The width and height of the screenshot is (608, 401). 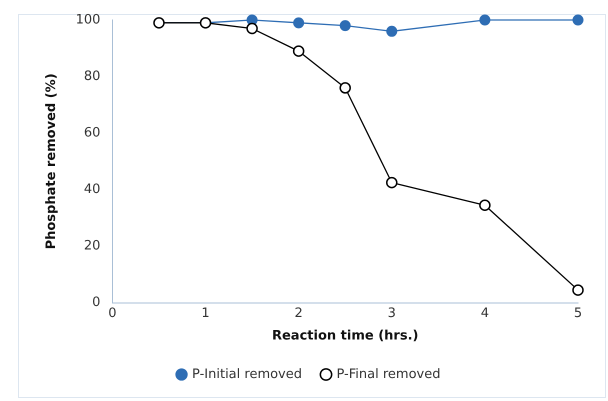 I want to click on x-tick-label: 2, so click(x=298, y=313).